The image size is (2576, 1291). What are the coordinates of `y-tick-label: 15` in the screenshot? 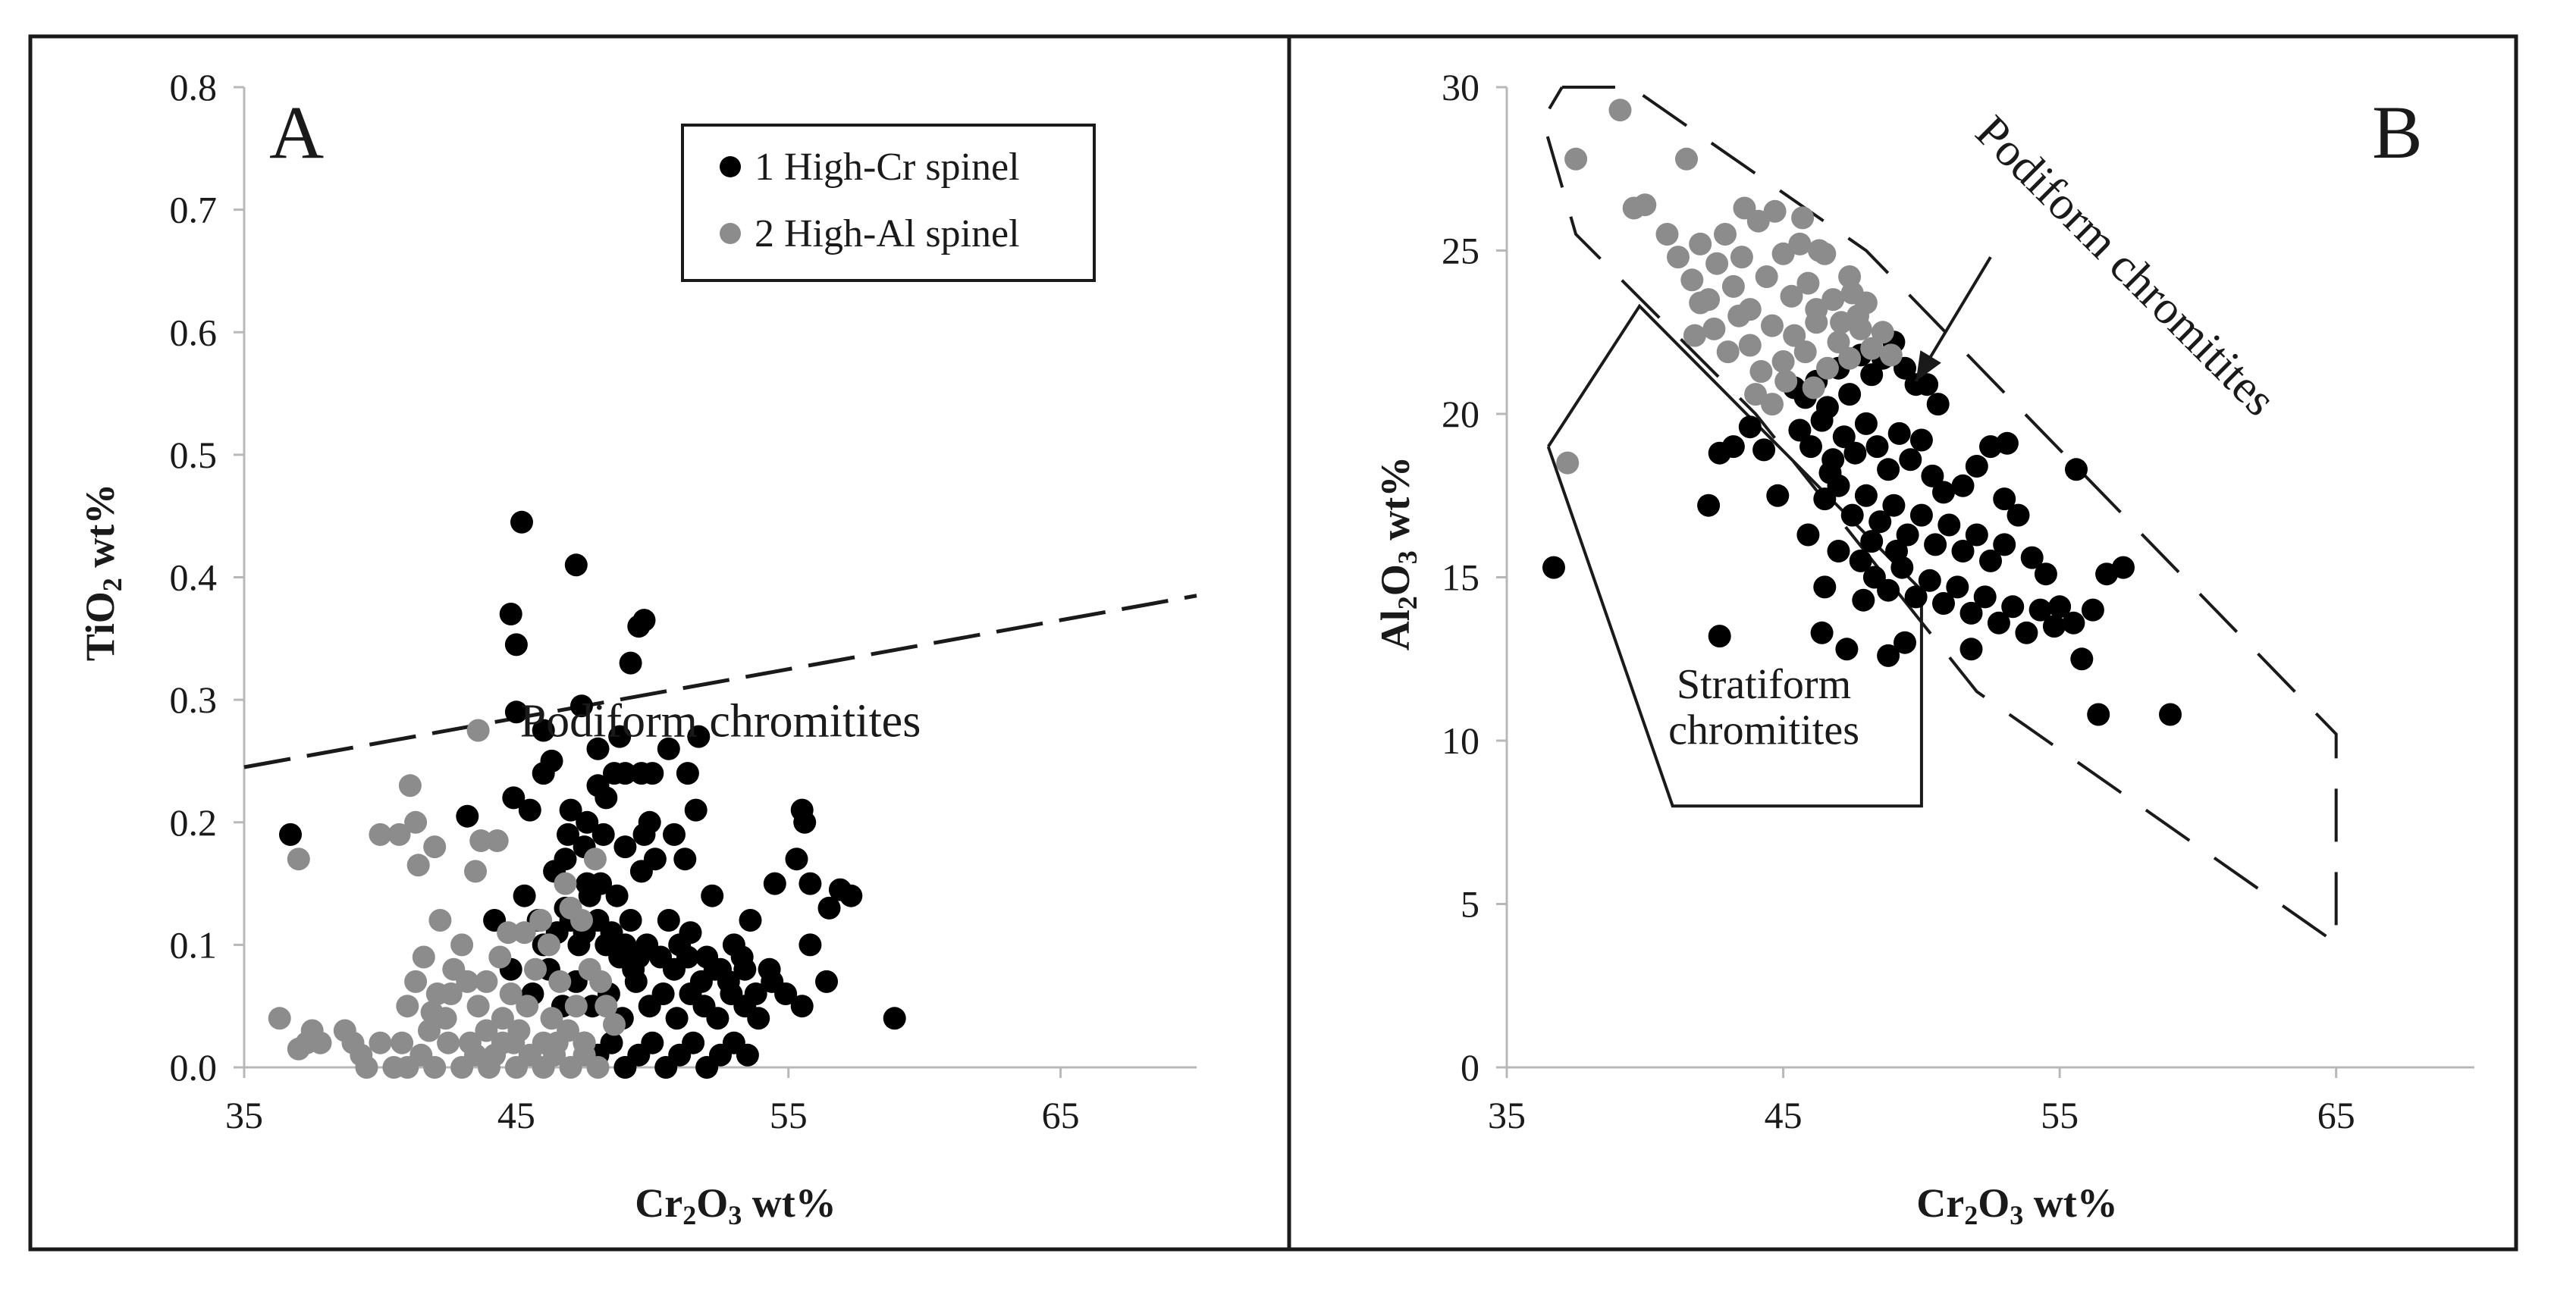 It's located at (1460, 577).